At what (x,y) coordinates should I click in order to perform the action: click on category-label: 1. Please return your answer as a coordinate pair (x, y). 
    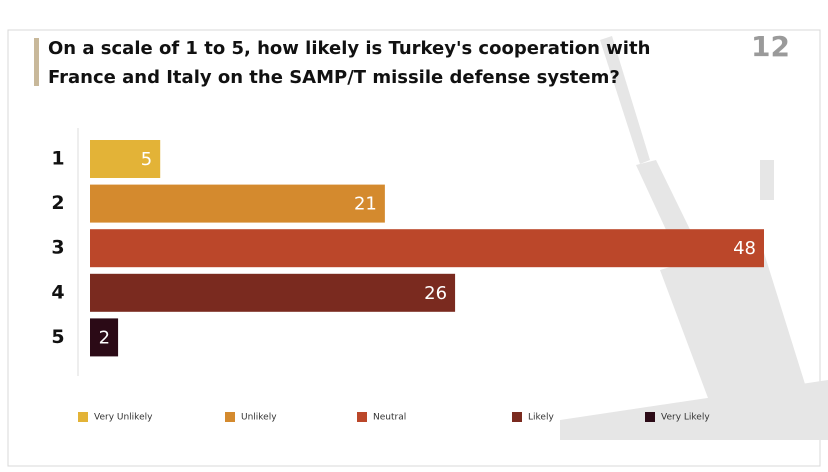
    Looking at the image, I should click on (57, 159).